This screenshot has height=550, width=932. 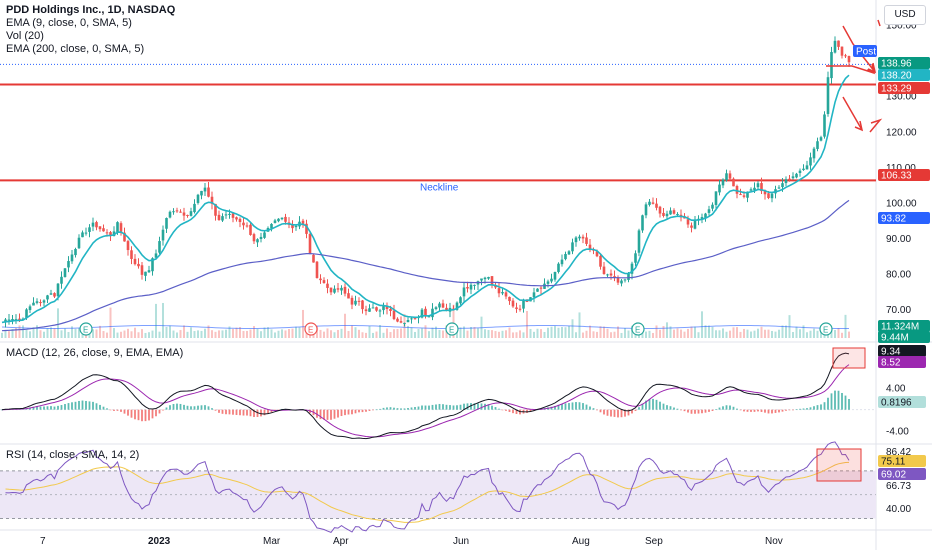 I want to click on macd-legend: MACD (12, 26, close, 9, EMA, EMA), so click(x=95, y=353).